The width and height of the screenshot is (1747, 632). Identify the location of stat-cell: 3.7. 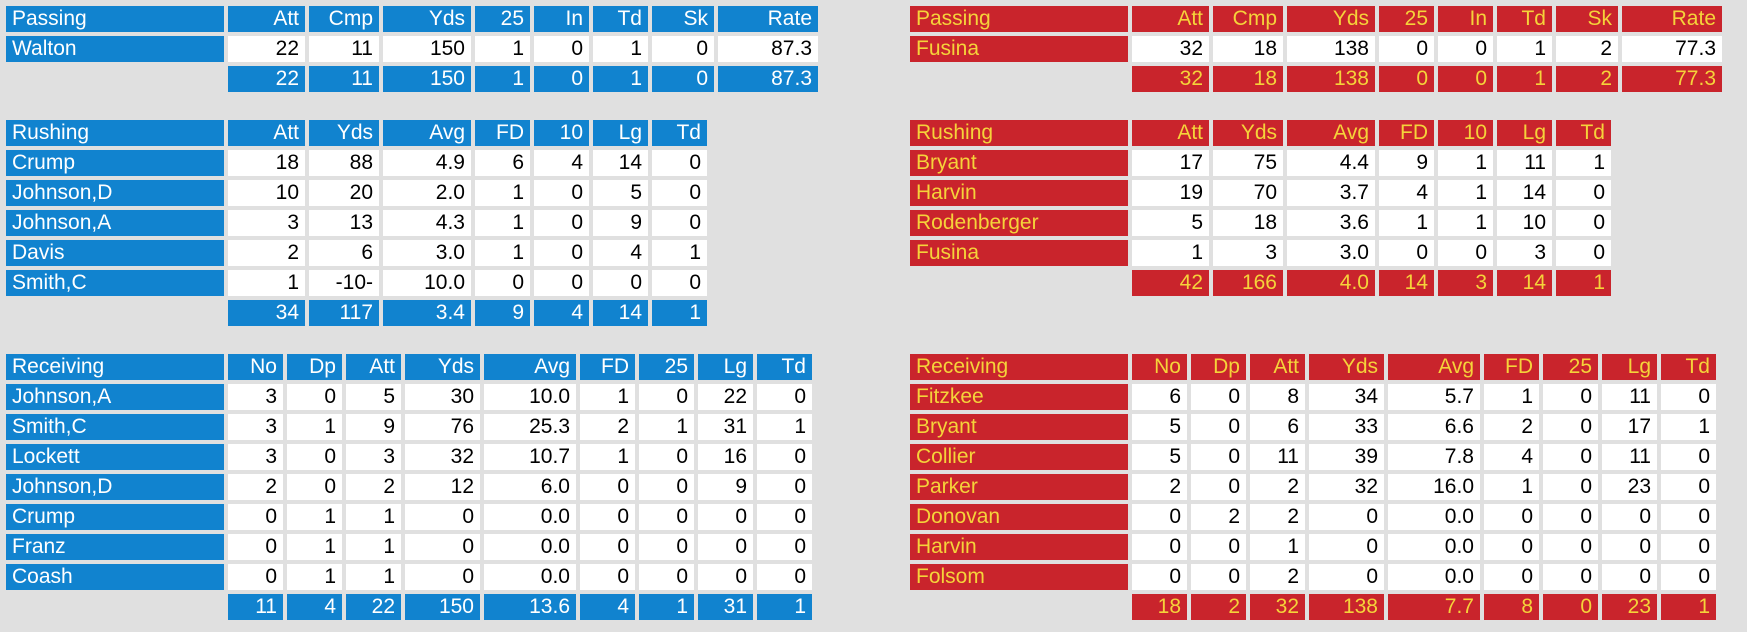
(1331, 193).